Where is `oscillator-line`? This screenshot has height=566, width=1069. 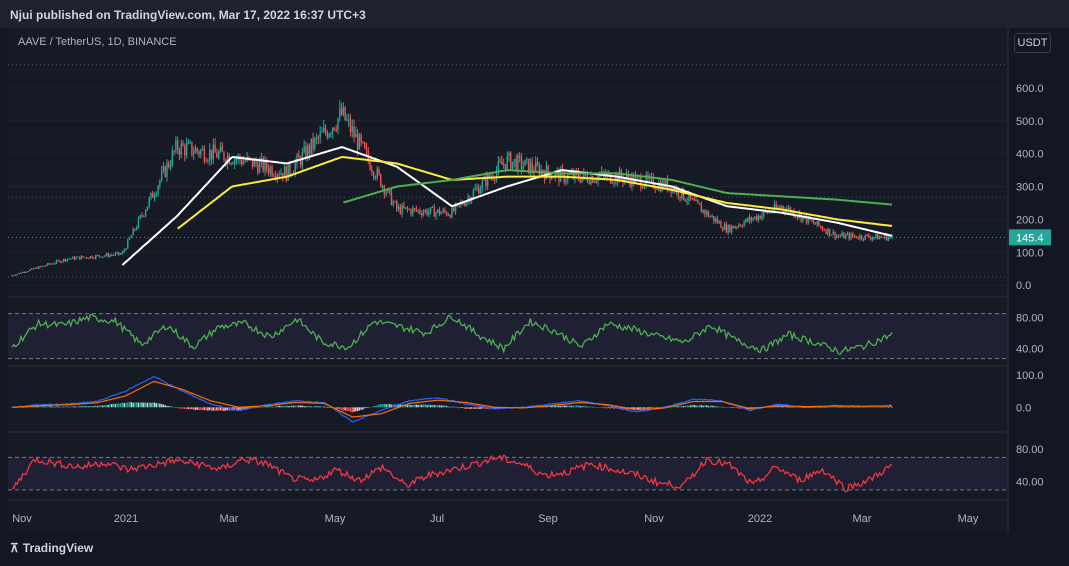
oscillator-line is located at coordinates (451, 473).